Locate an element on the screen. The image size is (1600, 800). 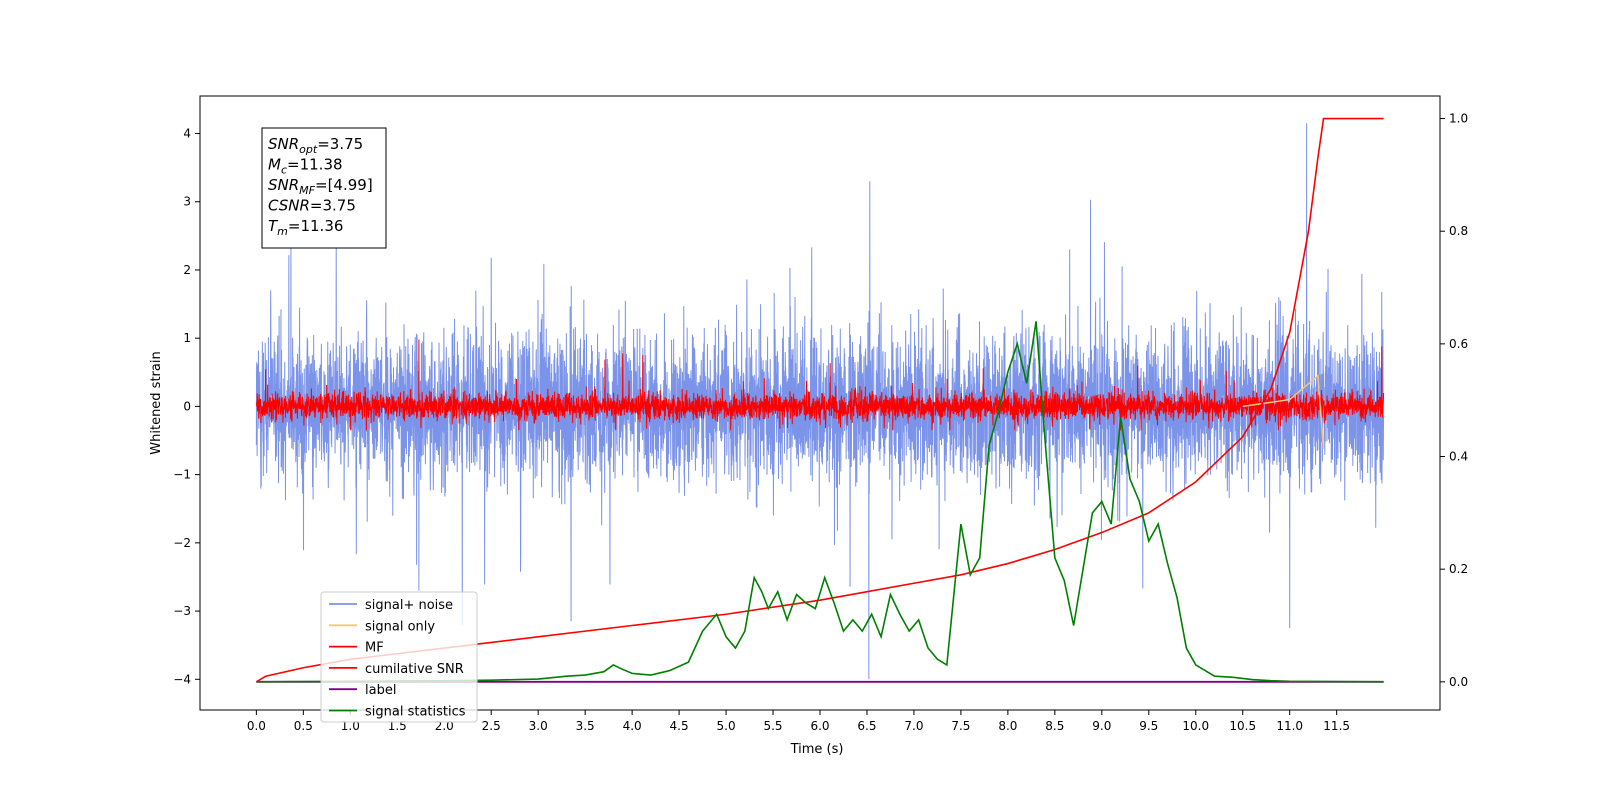
x-tick-label: 3.0 is located at coordinates (538, 726).